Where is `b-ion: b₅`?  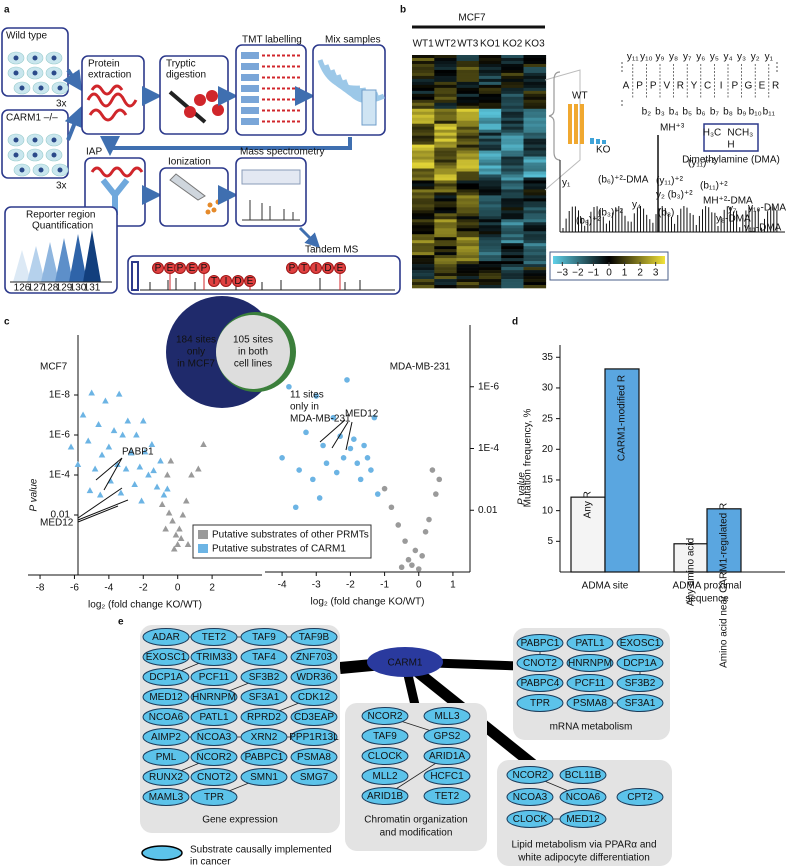 b-ion: b₅ is located at coordinates (687, 112).